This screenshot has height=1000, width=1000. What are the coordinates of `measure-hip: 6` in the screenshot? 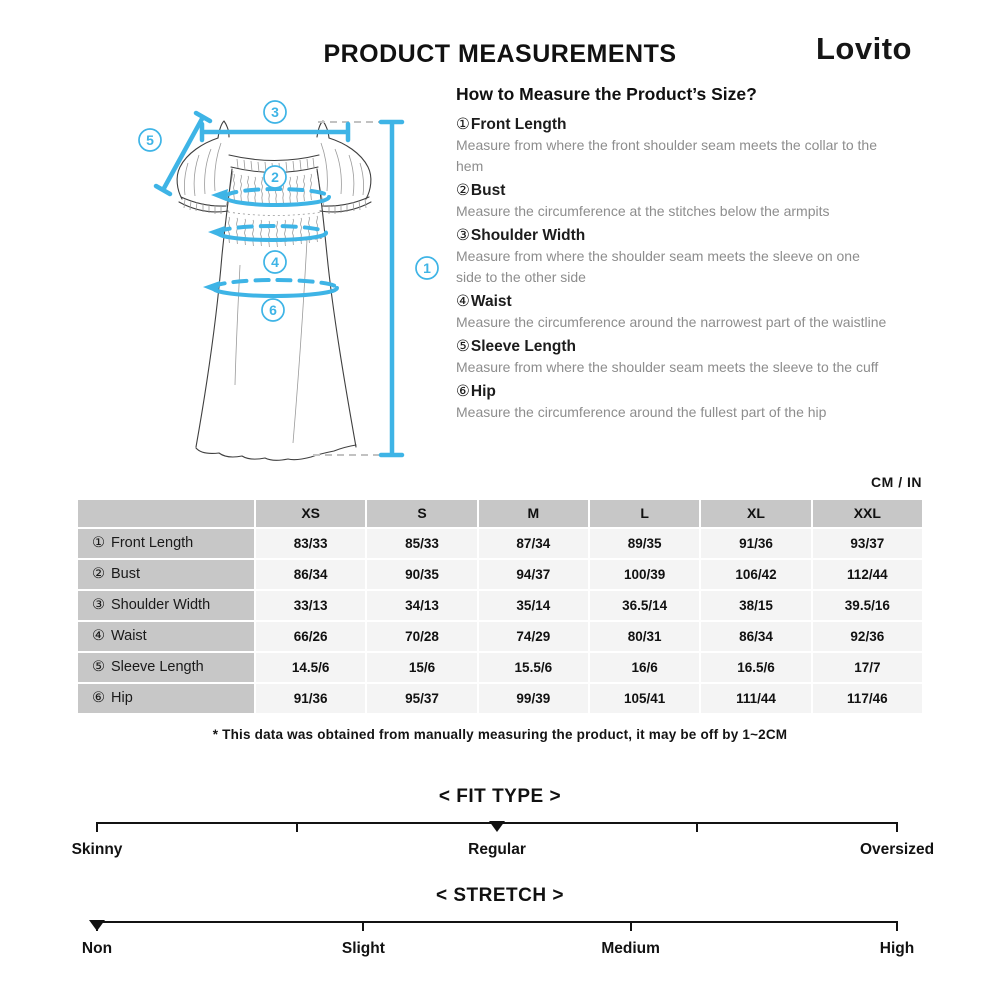 It's located at (271, 300).